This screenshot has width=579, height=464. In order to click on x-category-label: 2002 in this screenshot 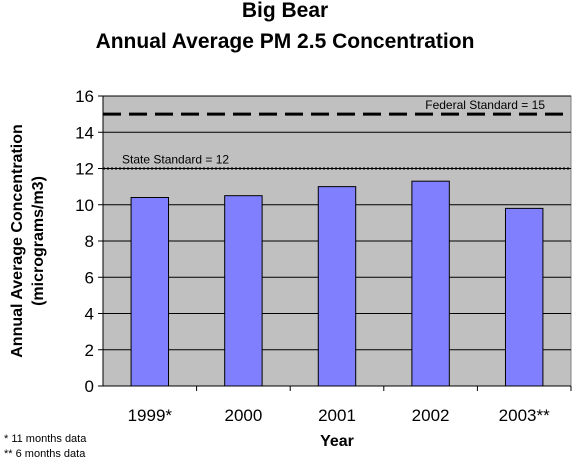, I will do `click(431, 415)`.